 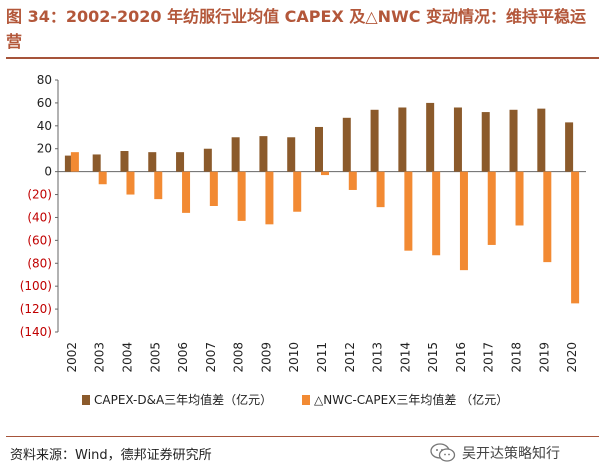 I want to click on watermark: 吴开达策略知行, so click(x=515, y=453).